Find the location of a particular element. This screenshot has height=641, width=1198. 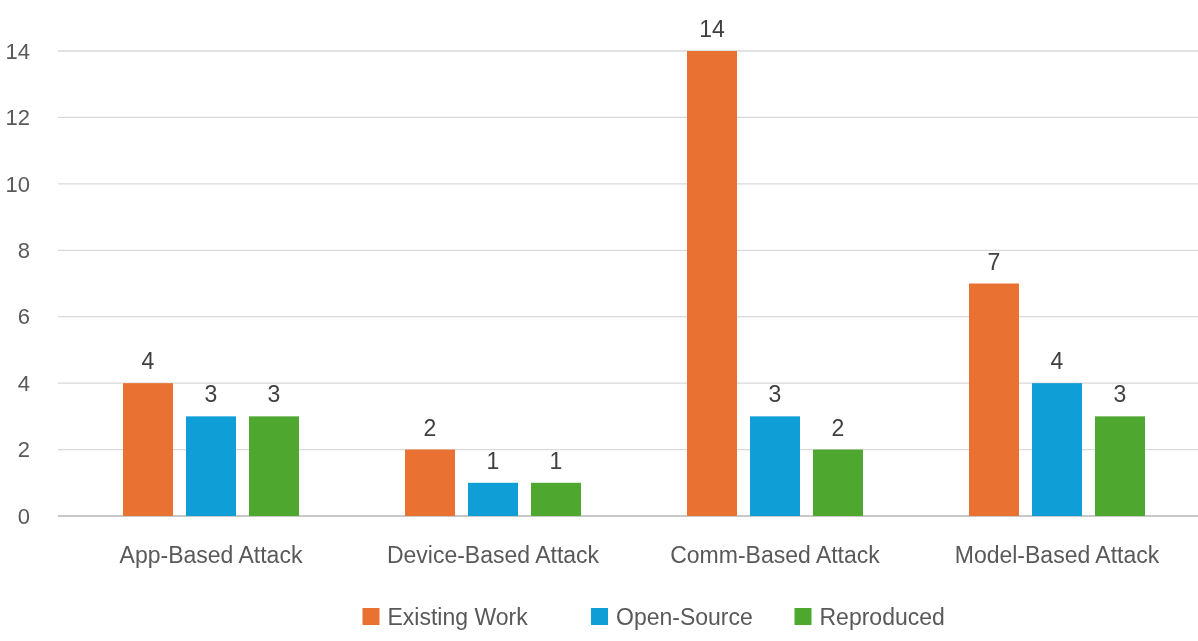

x-tick-label: Device-Based Attack is located at coordinates (493, 555).